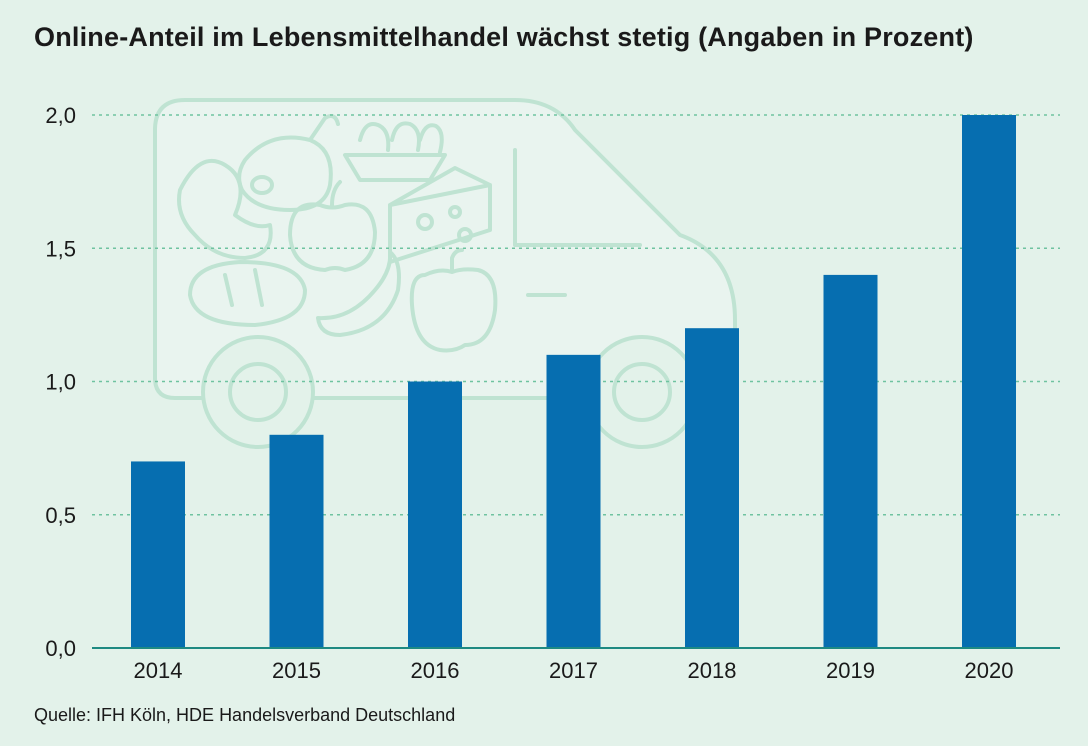 The height and width of the screenshot is (746, 1088). What do you see at coordinates (60, 648) in the screenshot?
I see `y-tick-label: 0,0` at bounding box center [60, 648].